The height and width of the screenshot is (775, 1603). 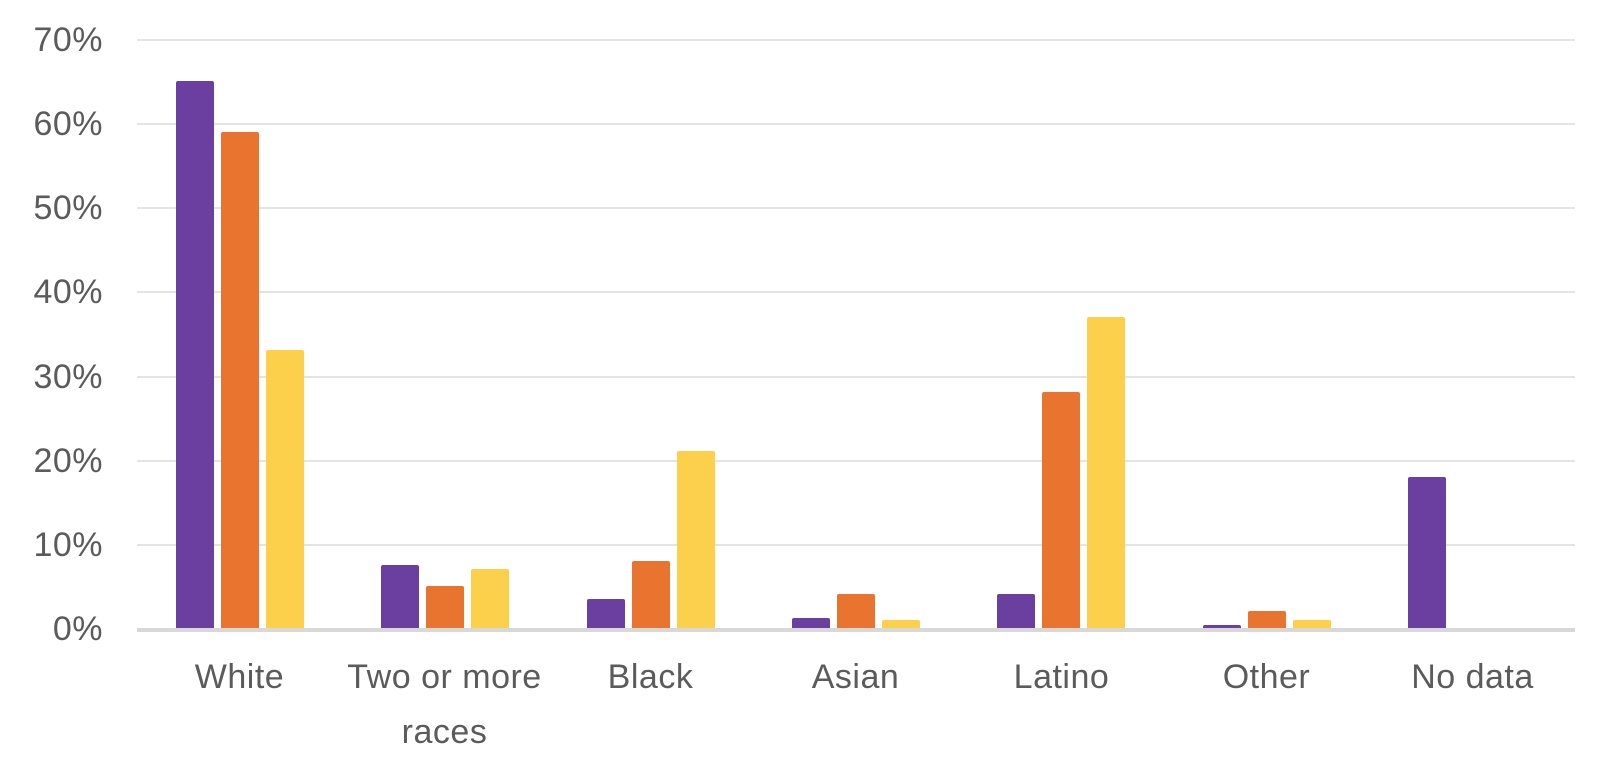 What do you see at coordinates (1061, 677) in the screenshot?
I see `x-tick-label-latino: Latino` at bounding box center [1061, 677].